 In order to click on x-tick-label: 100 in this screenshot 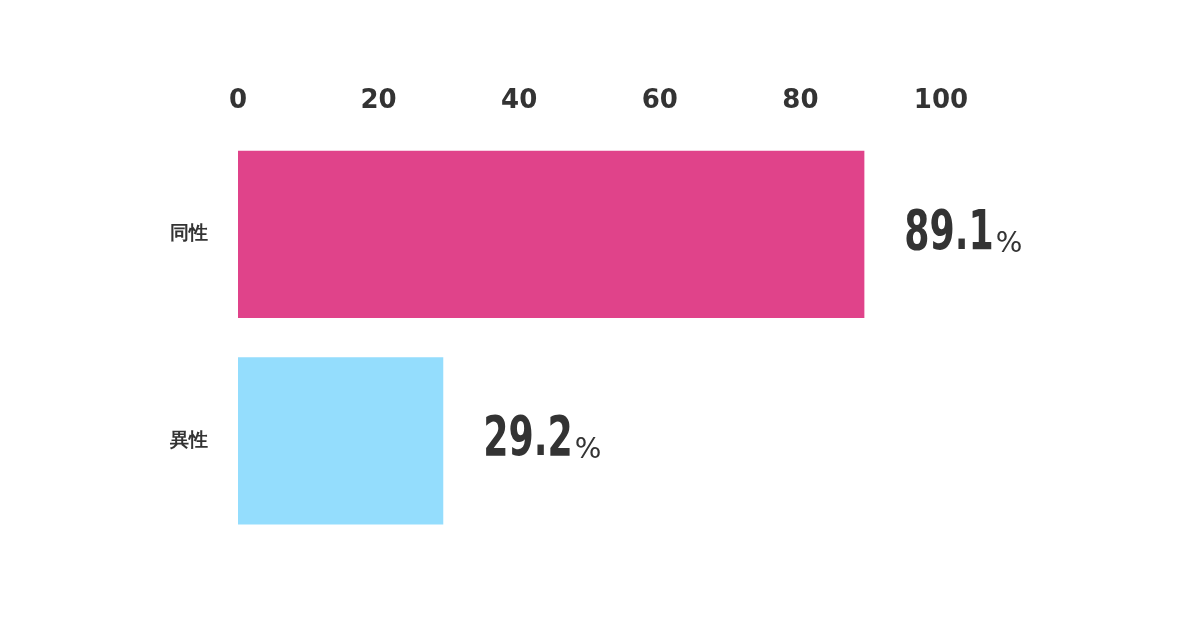, I will do `click(941, 99)`.